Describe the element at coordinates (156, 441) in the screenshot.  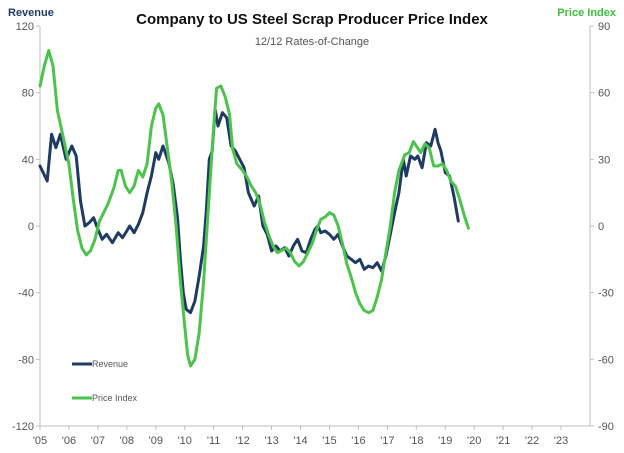
I see `x-tick-label: '09` at that location.